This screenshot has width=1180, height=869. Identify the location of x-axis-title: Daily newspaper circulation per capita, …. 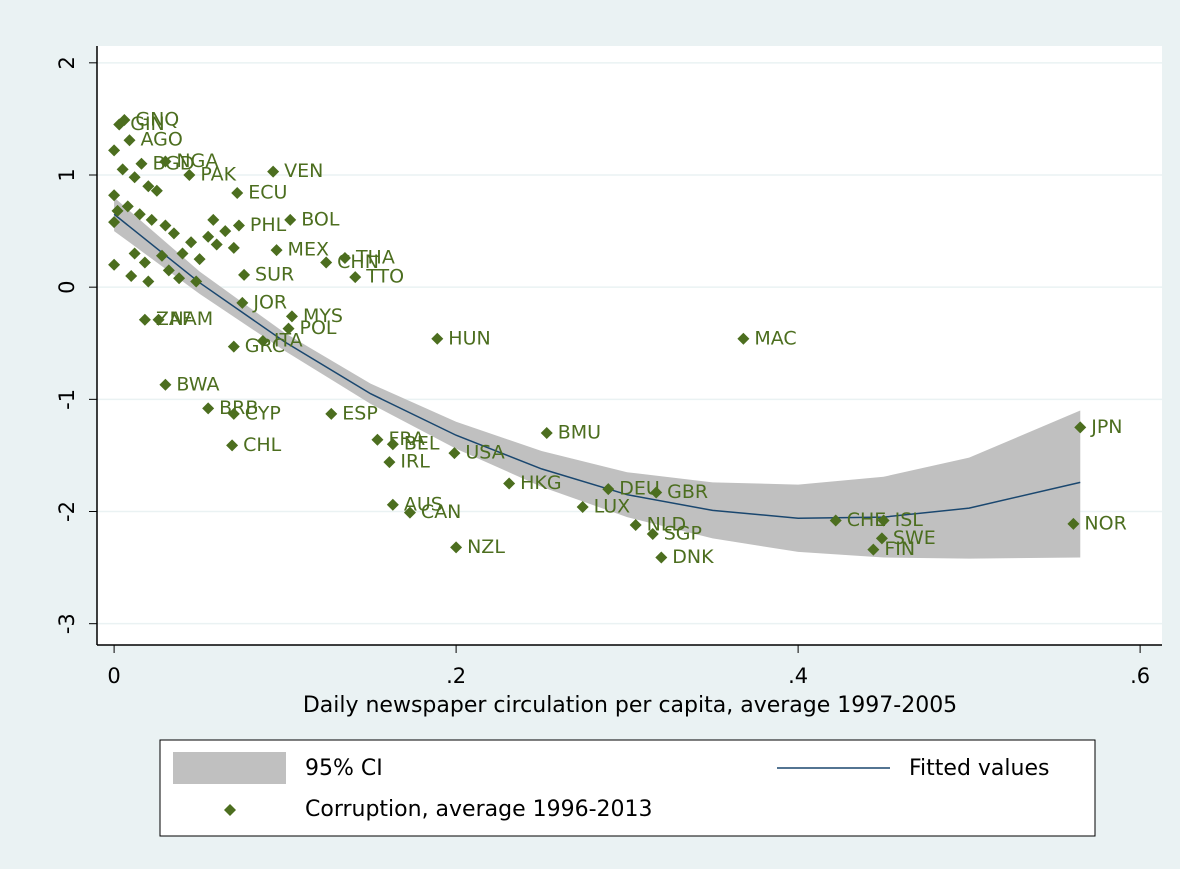
(630, 705).